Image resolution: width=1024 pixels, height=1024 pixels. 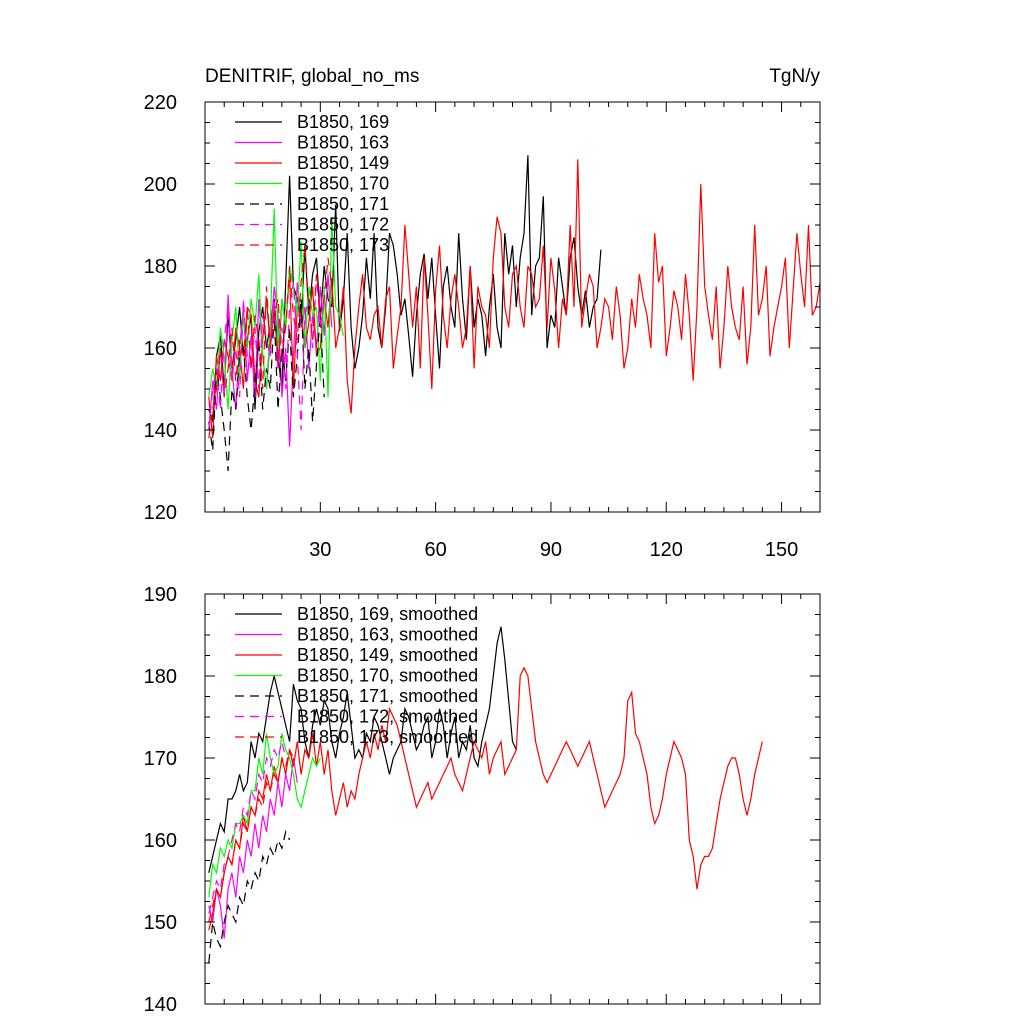 I want to click on legend-label: B1850, 171, so click(x=343, y=204).